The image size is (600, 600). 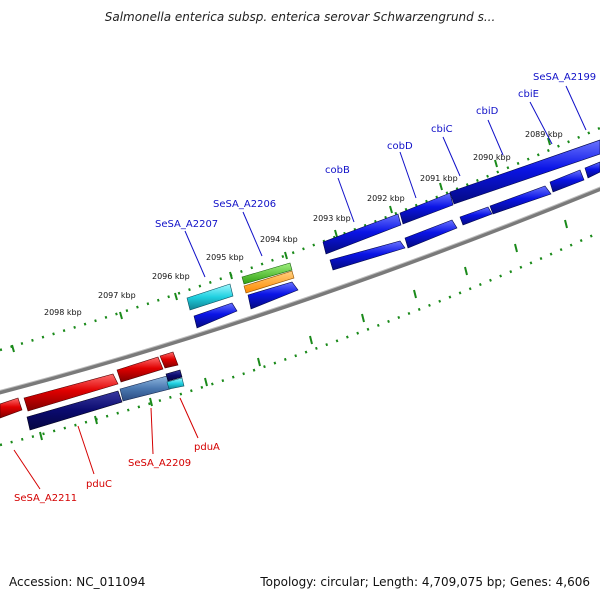 What do you see at coordinates (159, 463) in the screenshot?
I see `gene-label-sesa-a2209: SeSA_A2209` at bounding box center [159, 463].